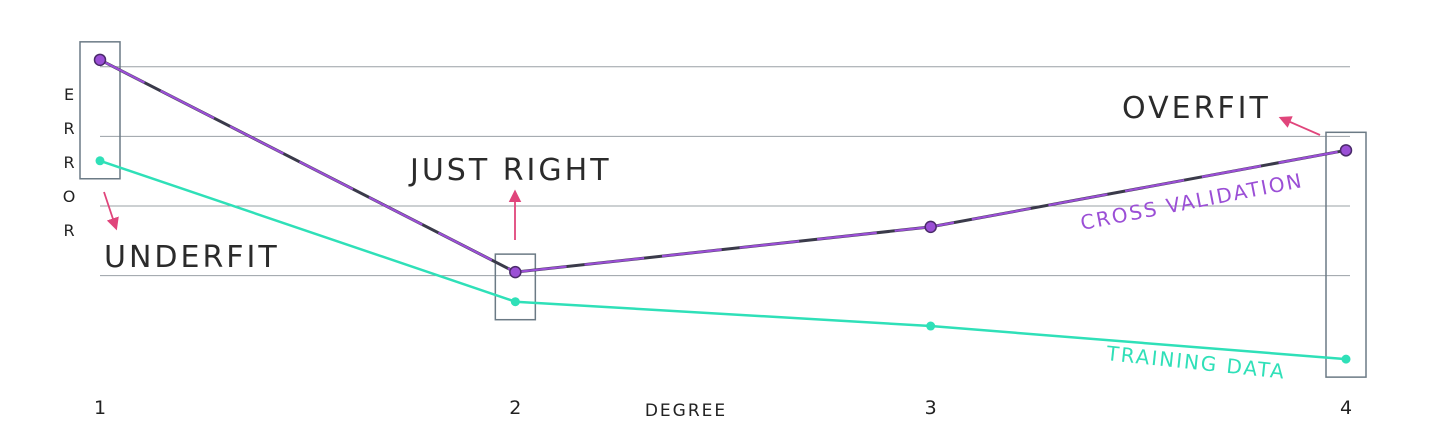  Describe the element at coordinates (1346, 254) in the screenshot. I see `overfit-box` at that location.